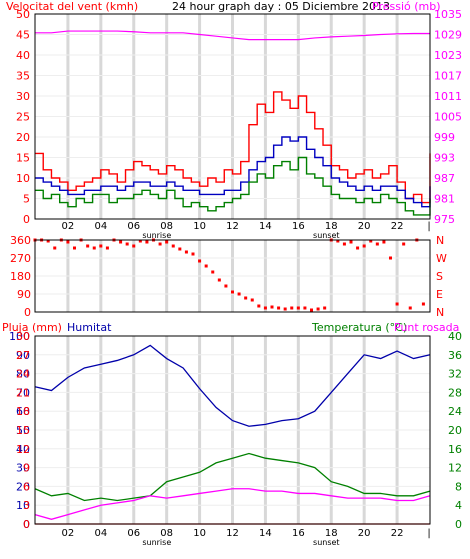  Describe the element at coordinates (26, 468) in the screenshot. I see `rain-tick-label: 9` at that location.